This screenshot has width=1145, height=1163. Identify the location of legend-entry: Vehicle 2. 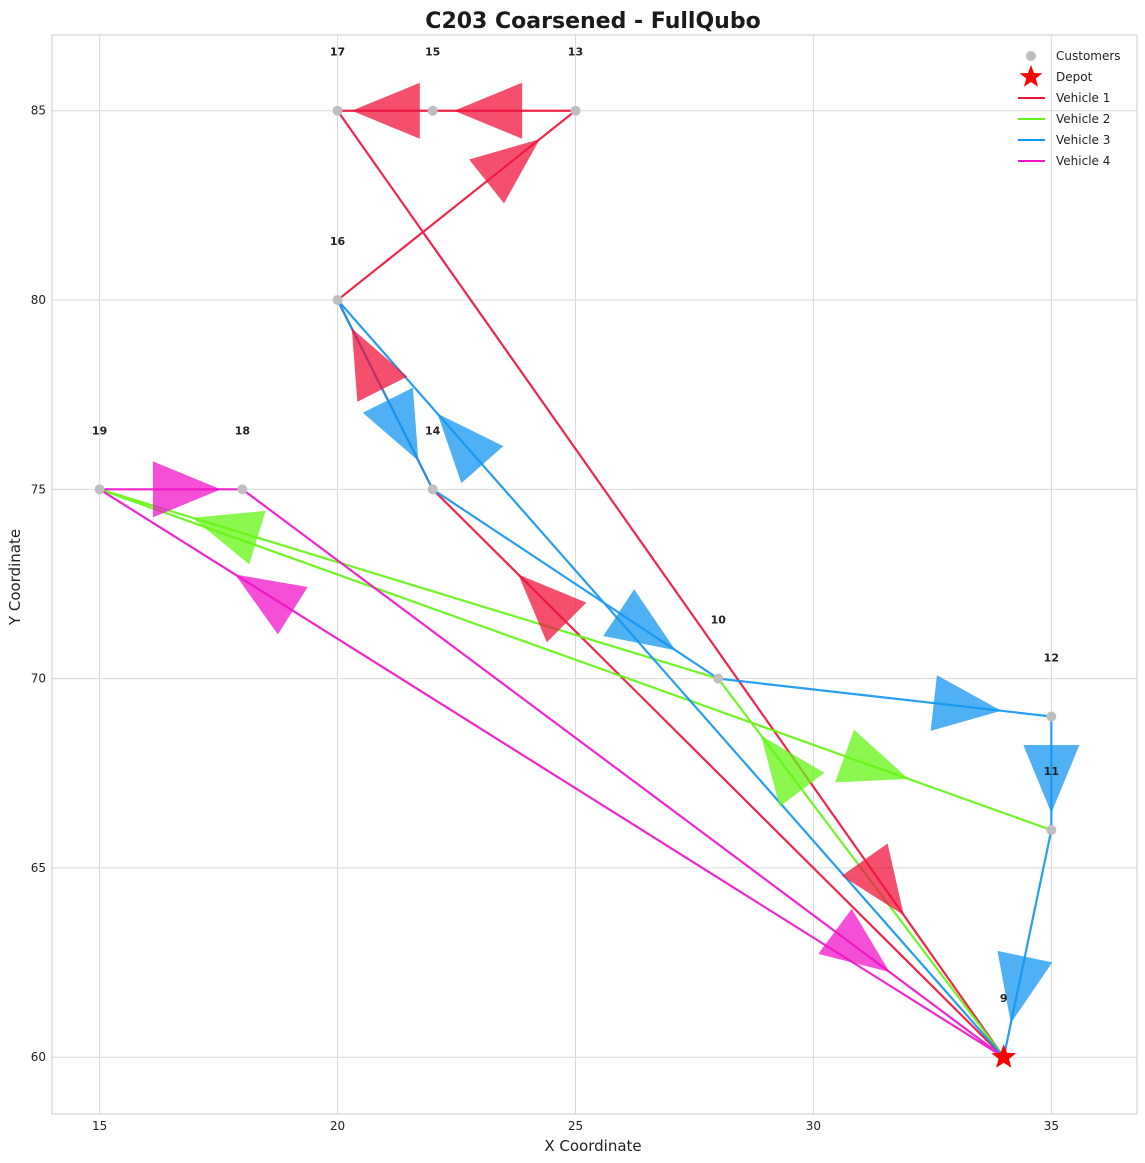
(1064, 119).